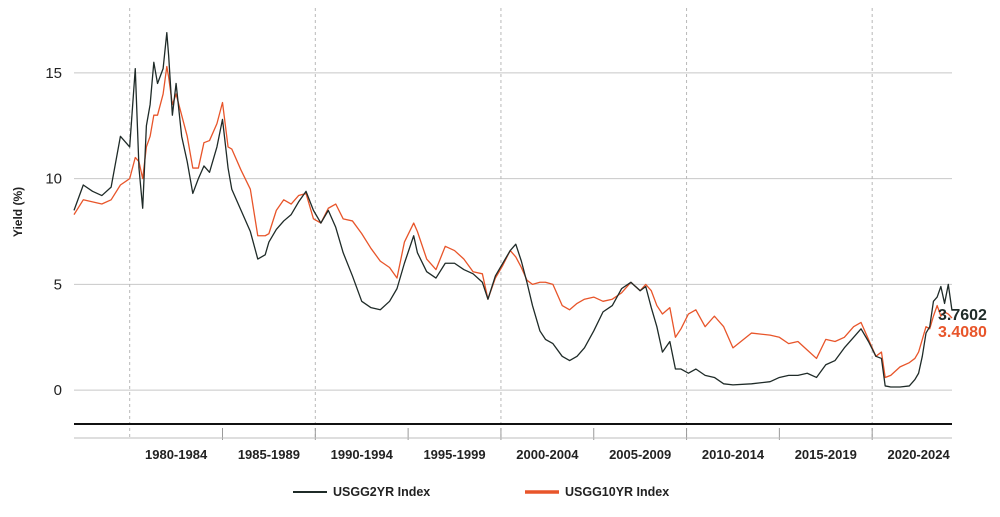 The height and width of the screenshot is (517, 1000). I want to click on legend-label: USGG2YR Index, so click(381, 492).